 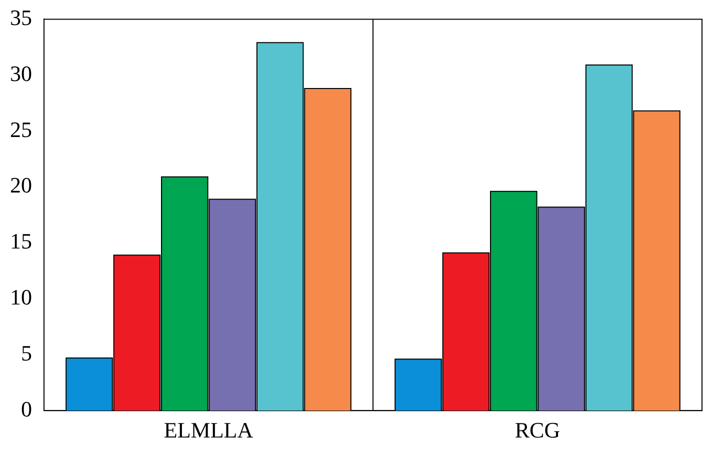 I want to click on y-tick-label: 30, so click(x=21, y=73).